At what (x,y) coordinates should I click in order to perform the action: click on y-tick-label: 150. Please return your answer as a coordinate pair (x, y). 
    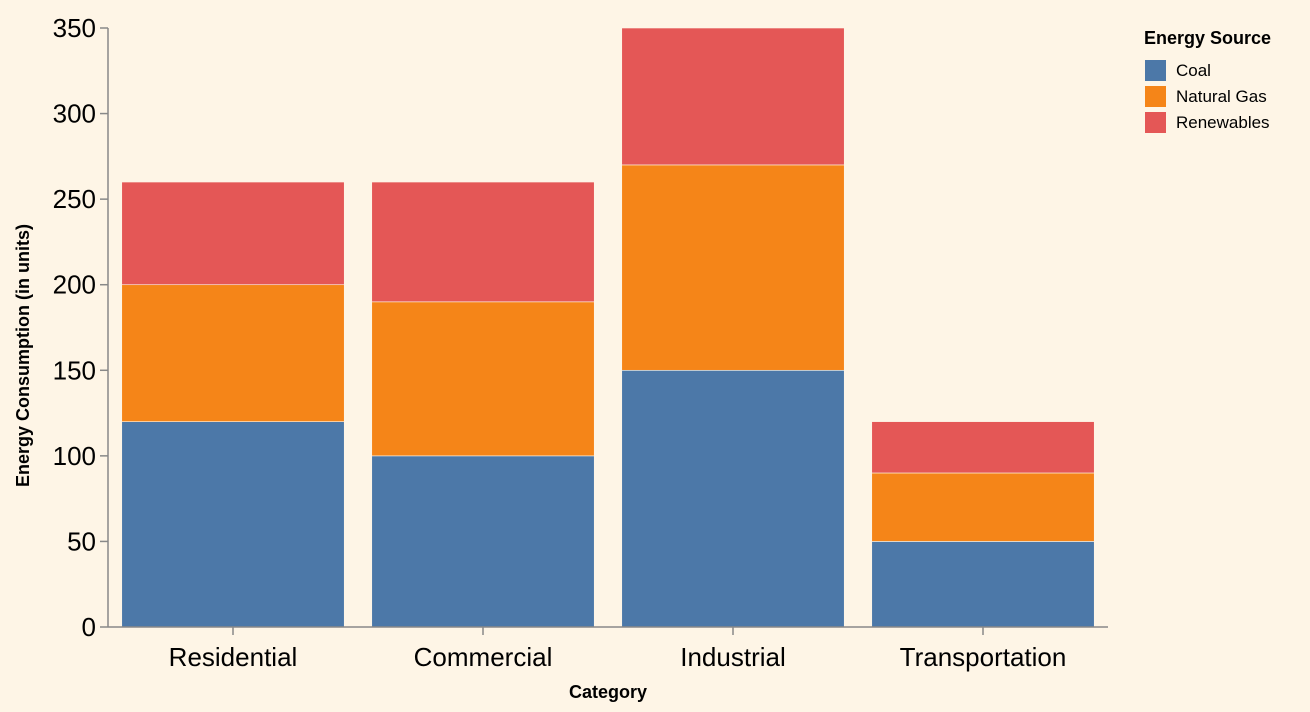
    Looking at the image, I should click on (74, 370).